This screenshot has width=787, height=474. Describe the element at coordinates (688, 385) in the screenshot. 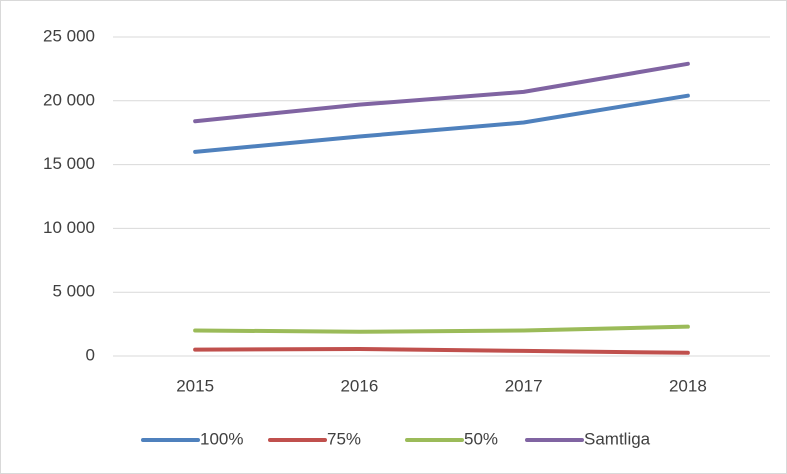

I see `x-tick-label: 2018` at that location.